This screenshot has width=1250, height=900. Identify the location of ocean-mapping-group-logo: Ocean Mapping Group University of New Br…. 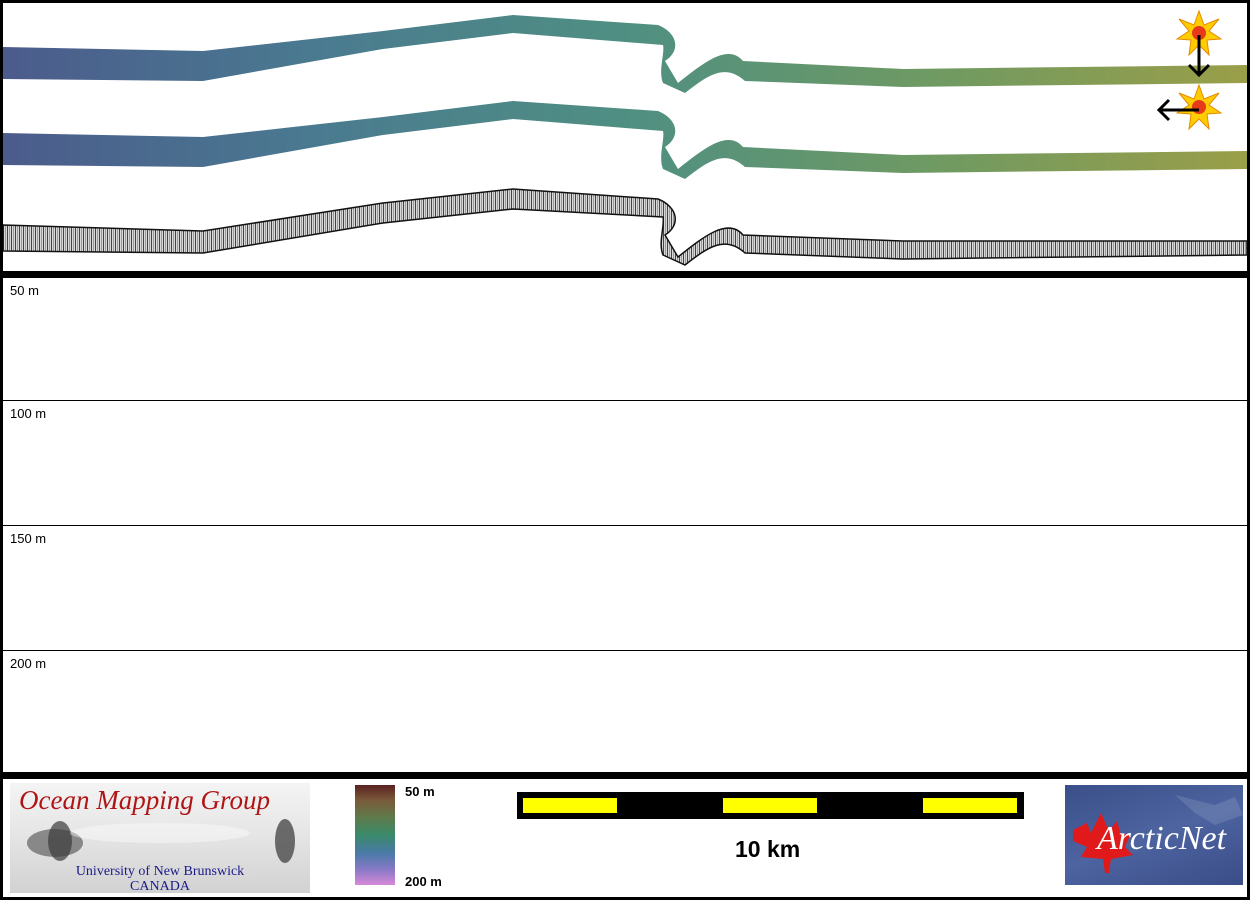
(160, 838).